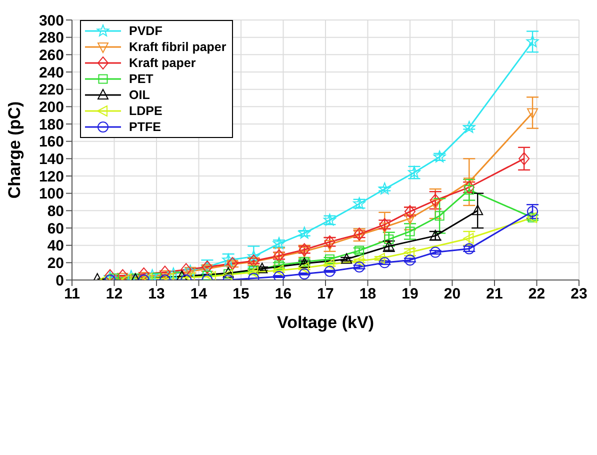 Image resolution: width=597 pixels, height=455 pixels. Describe the element at coordinates (156, 294) in the screenshot. I see `x-tick-label: 13` at that location.